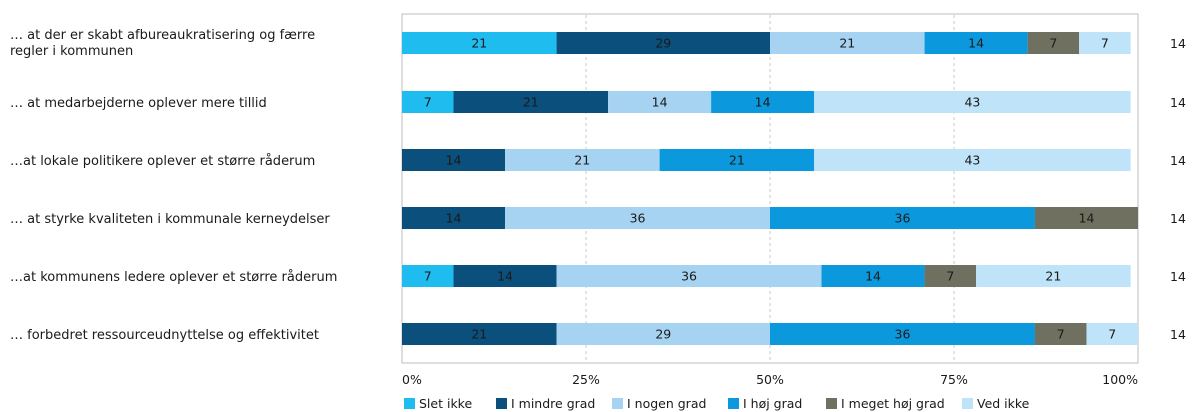 Image resolution: width=1192 pixels, height=412 pixels. I want to click on legend-label: I høj grad, so click(772, 403).